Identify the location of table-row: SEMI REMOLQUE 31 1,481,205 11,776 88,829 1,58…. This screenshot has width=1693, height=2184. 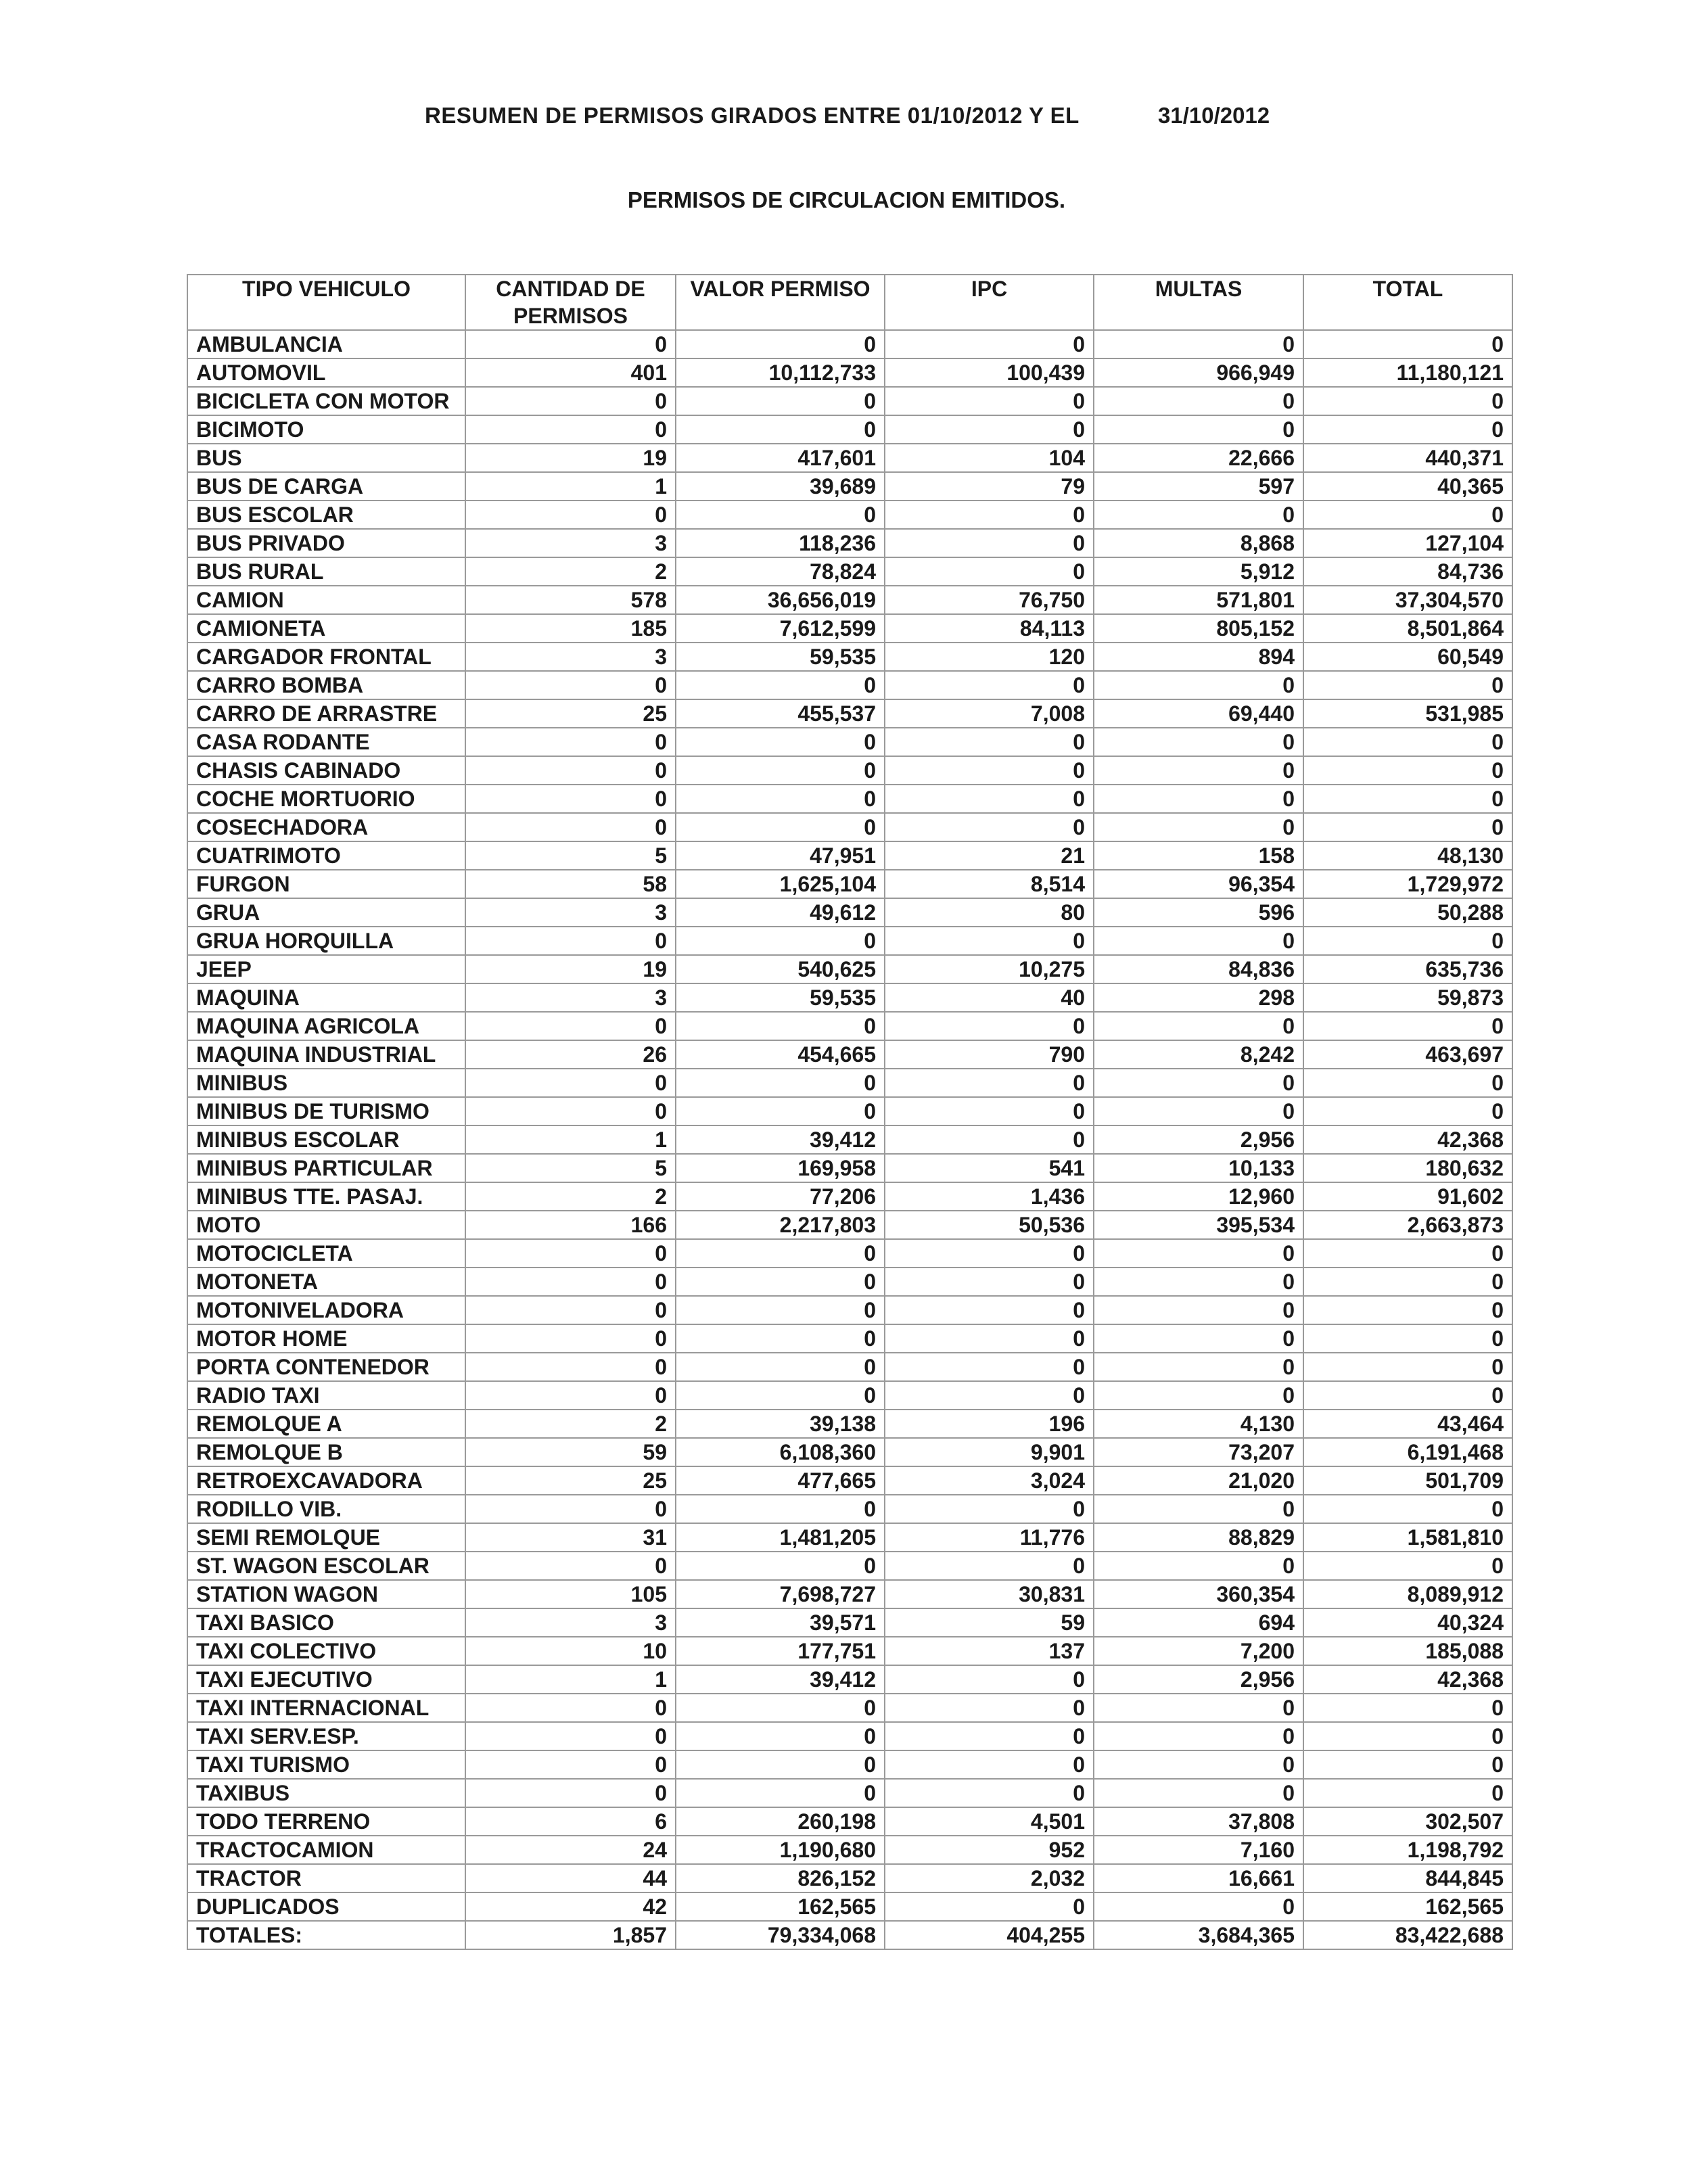
(850, 1537).